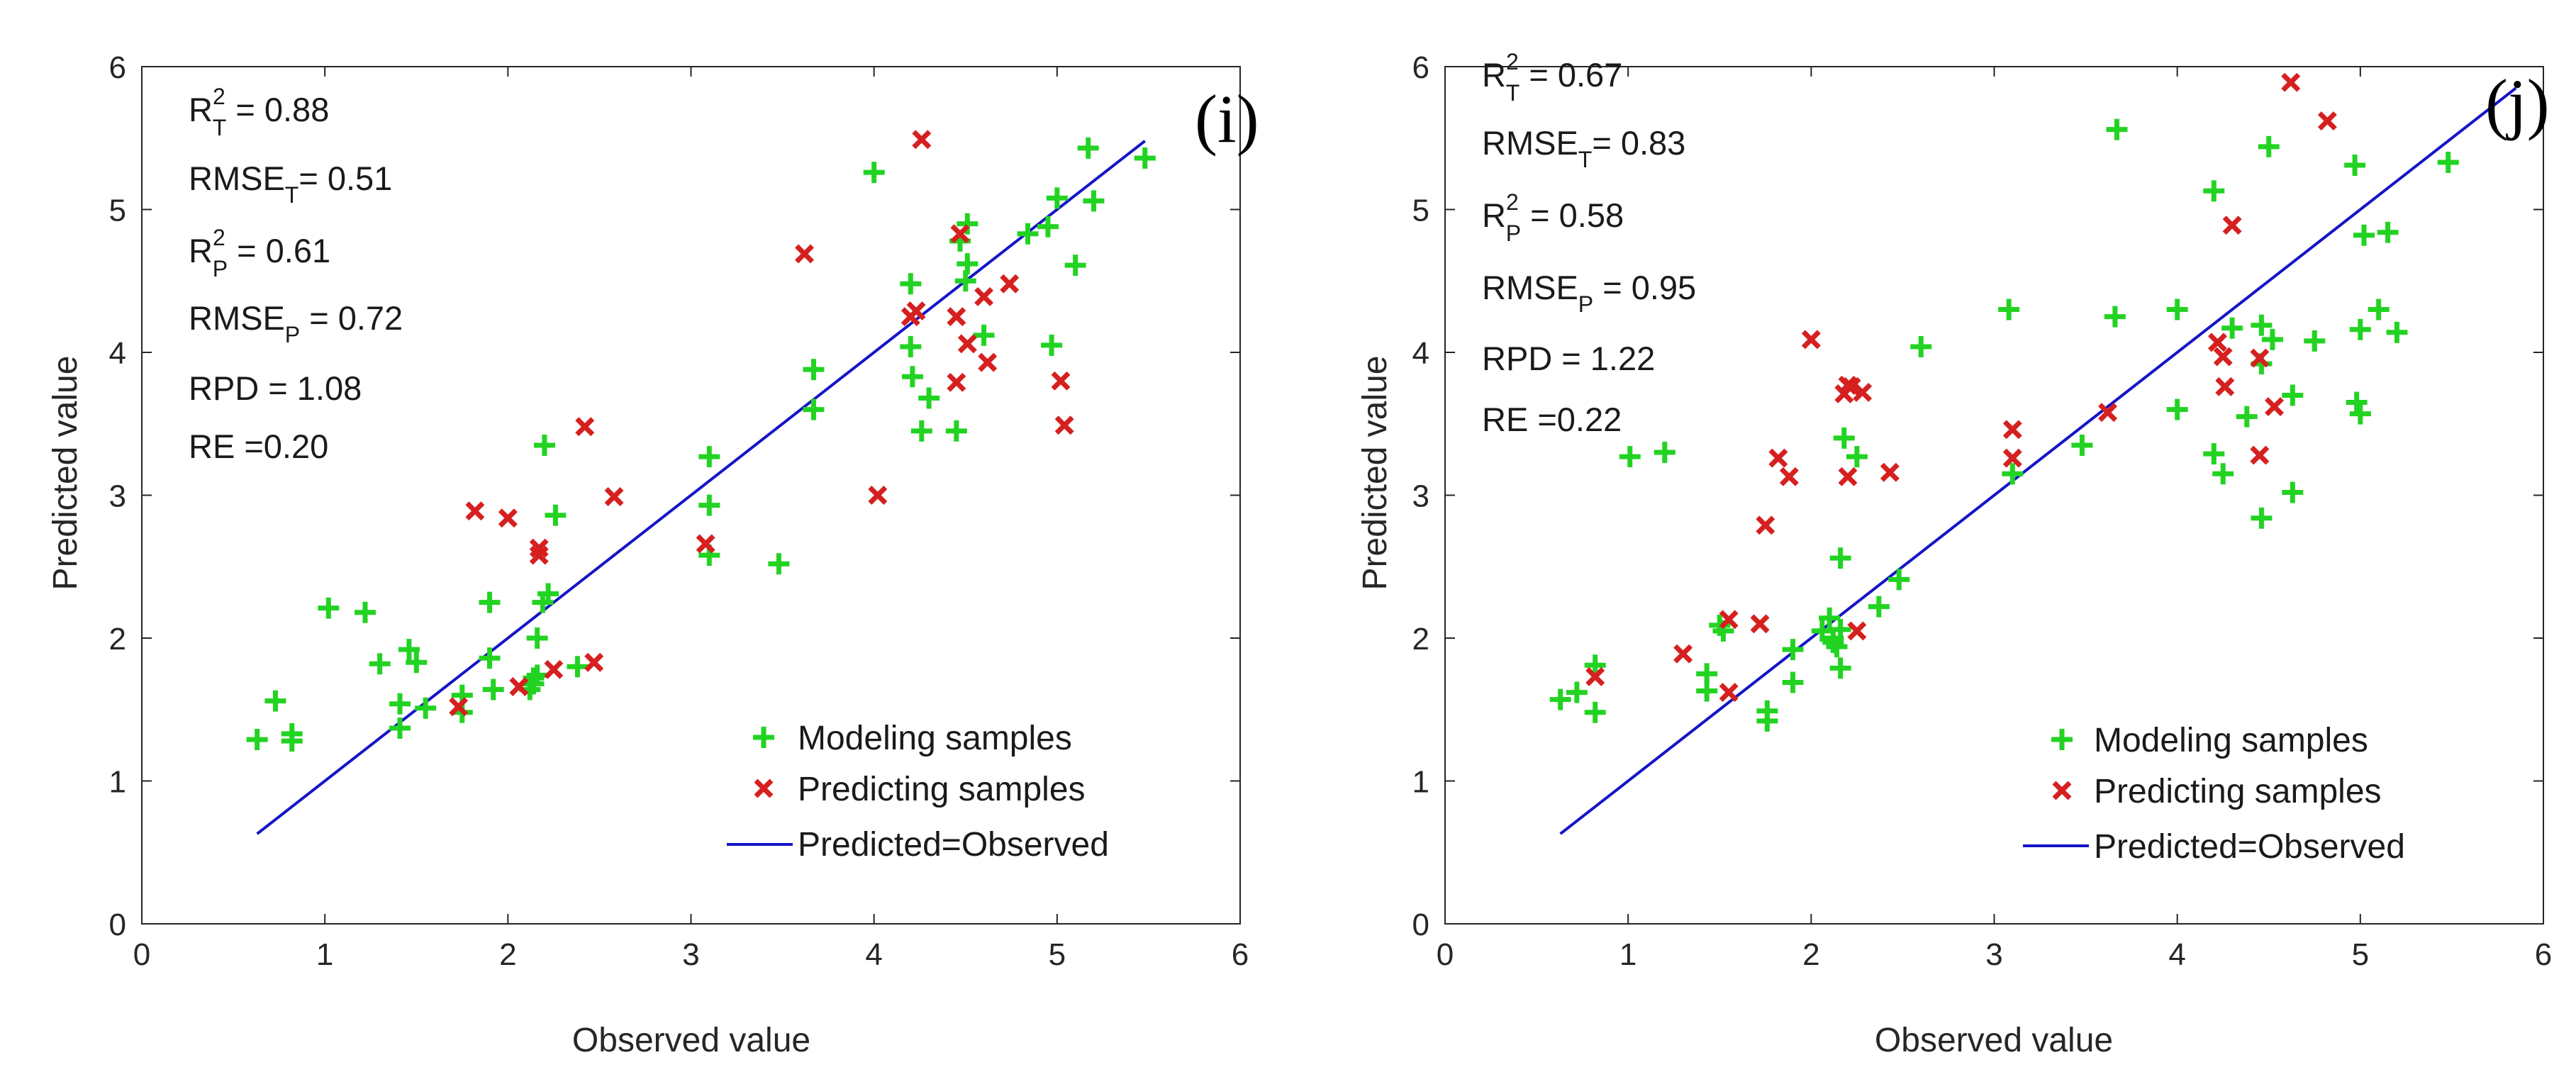 The width and height of the screenshot is (2576, 1072). I want to click on stat-r2-t: R2 T = 0.67, so click(1552, 77).